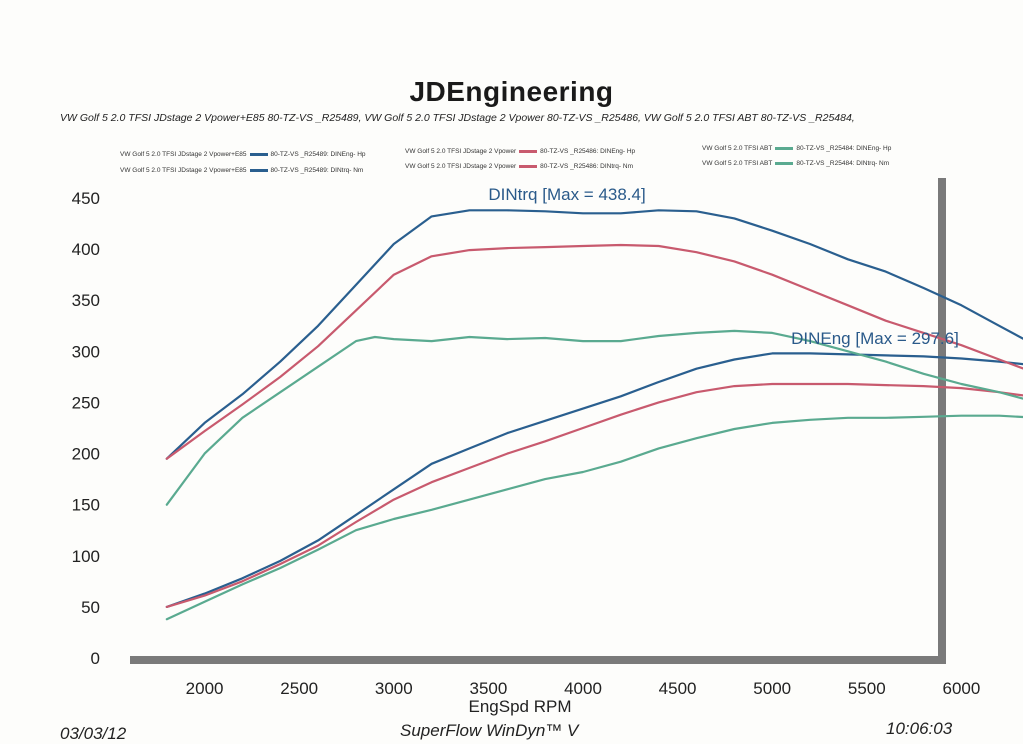 Image resolution: width=1023 pixels, height=744 pixels. Describe the element at coordinates (86, 300) in the screenshot. I see `y-tick-label: 350` at that location.